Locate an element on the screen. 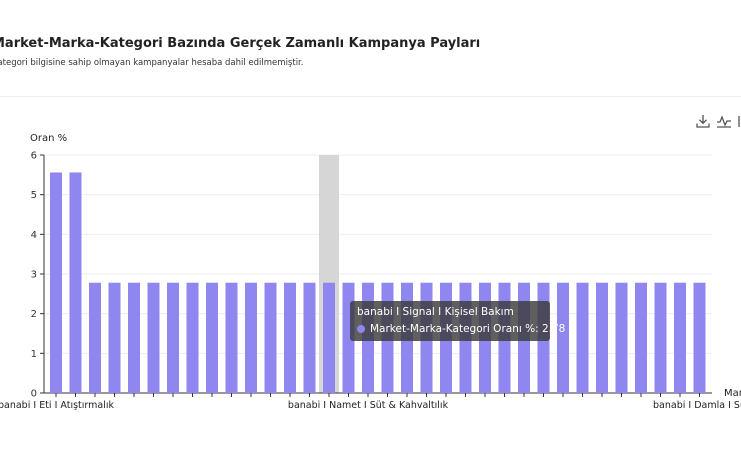  more-icon is located at coordinates (739, 121).